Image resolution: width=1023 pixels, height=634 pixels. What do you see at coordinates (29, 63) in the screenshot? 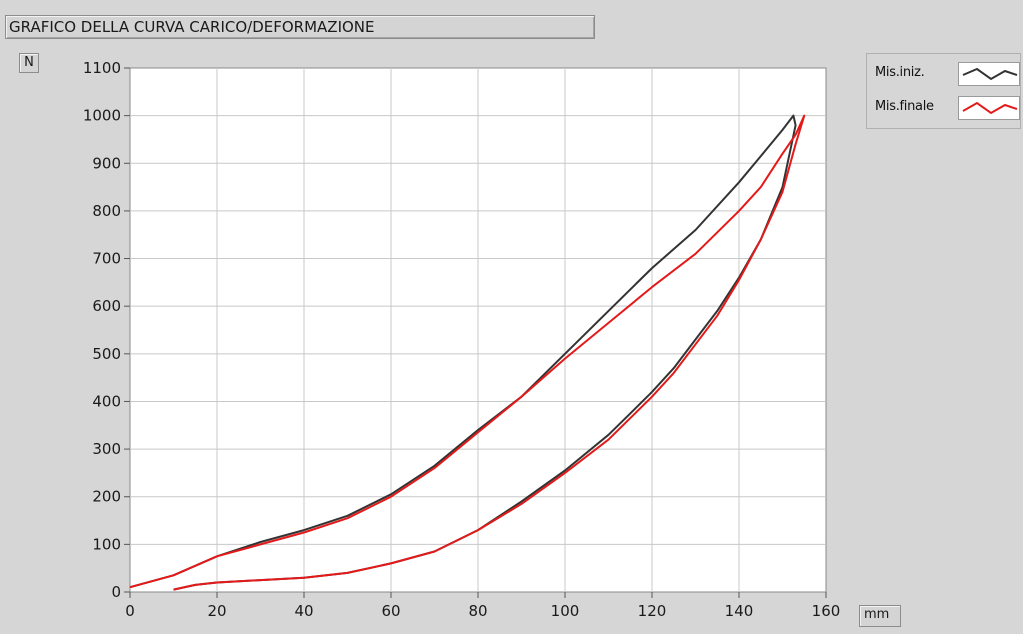
I see `y-axis-unit-label: N` at bounding box center [29, 63].